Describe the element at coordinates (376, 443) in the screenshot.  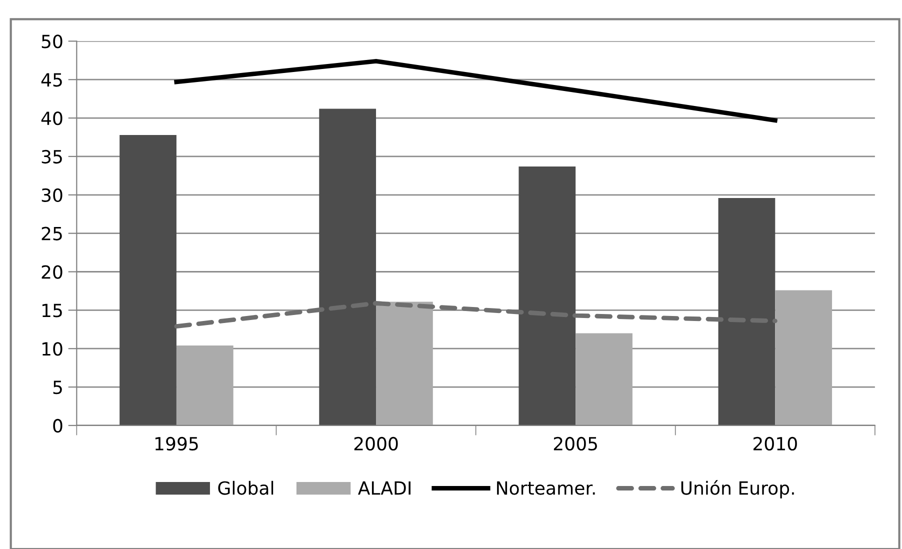
I see `x-tick-label: 2000` at that location.